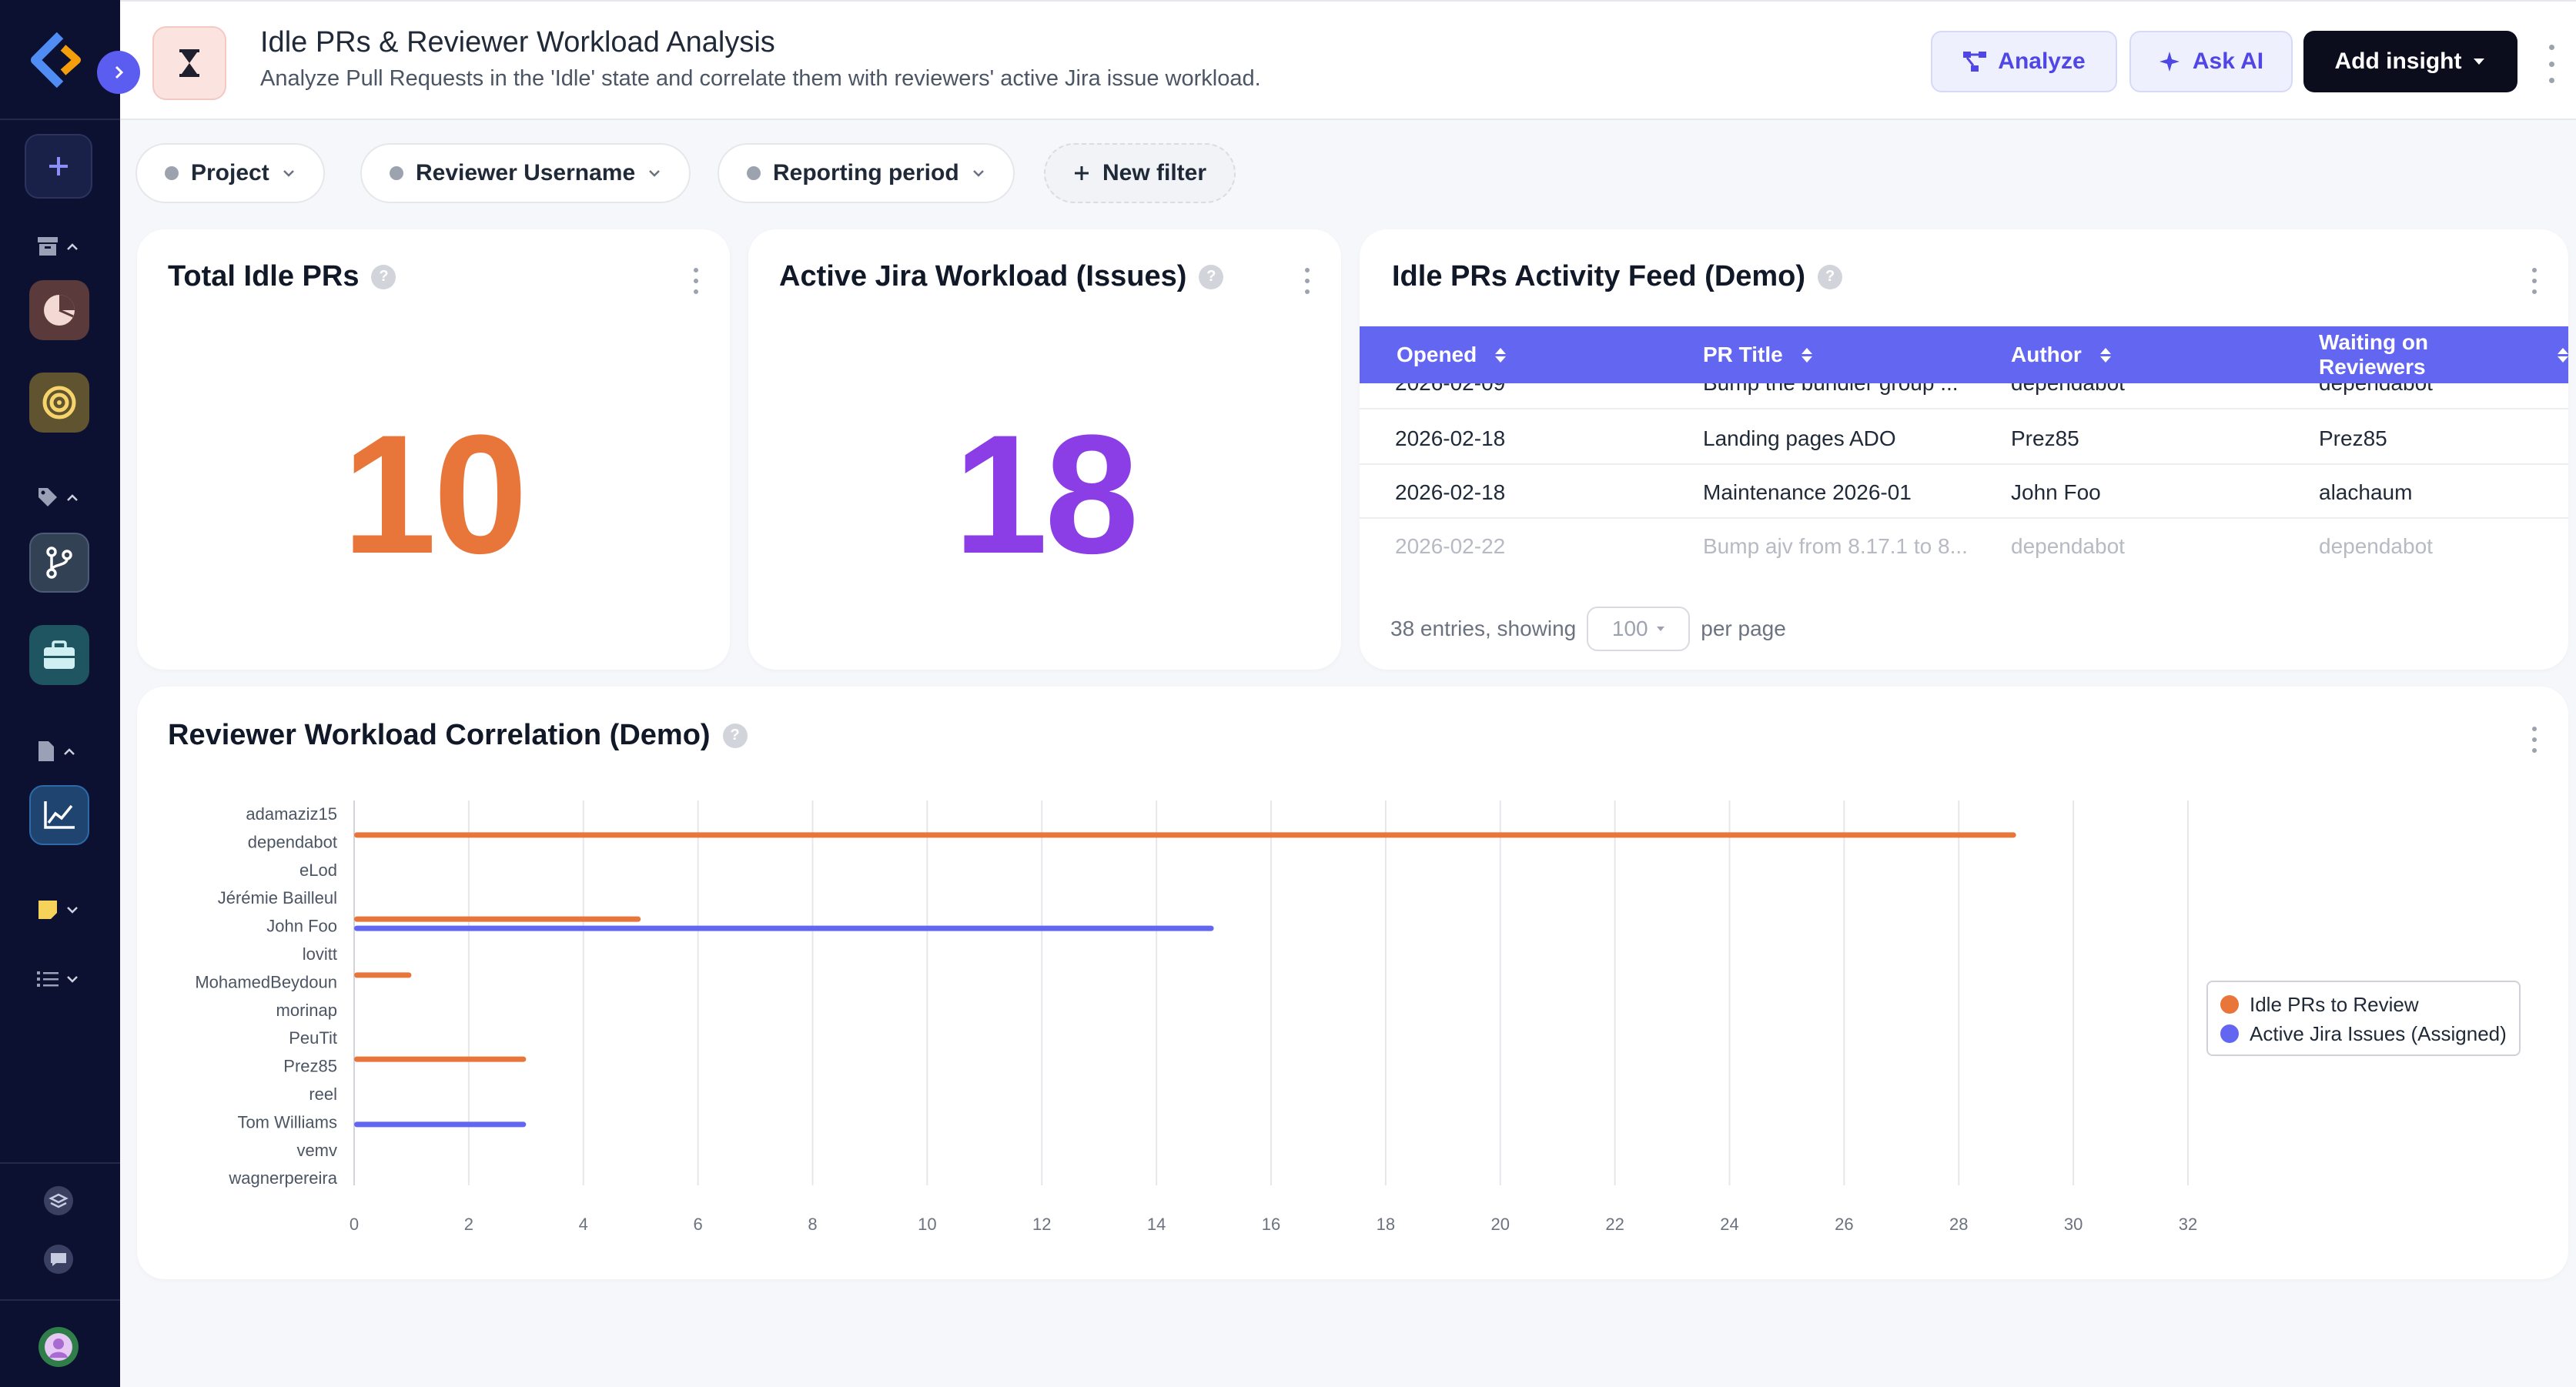  I want to click on ask-ai-button: Ask AI, so click(2211, 61).